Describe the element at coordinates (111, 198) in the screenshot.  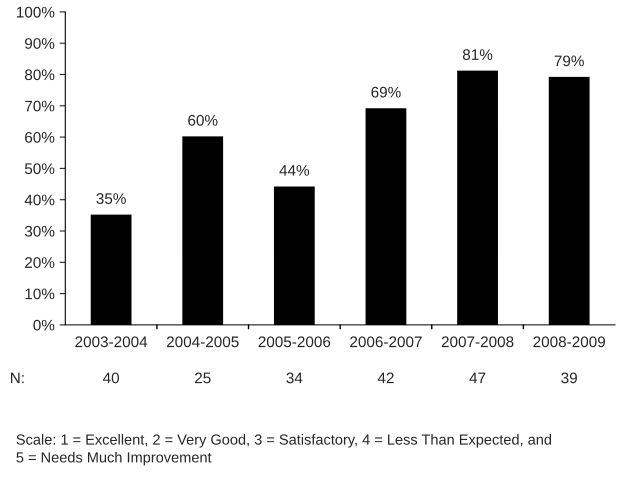
I see `data-label: 35%` at that location.